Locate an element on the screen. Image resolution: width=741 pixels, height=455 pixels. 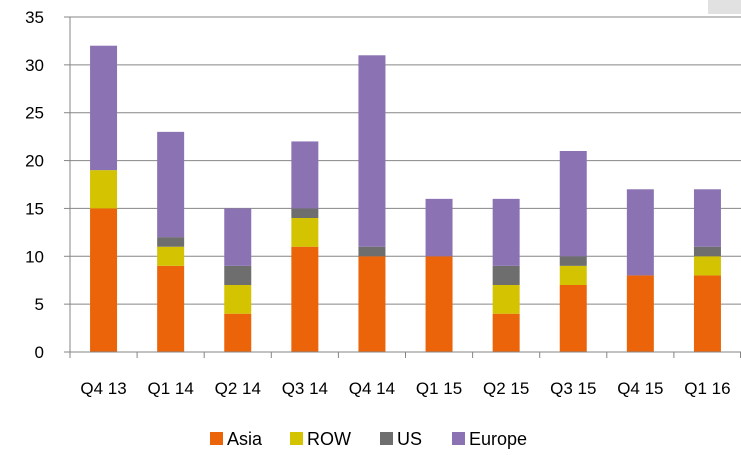
y-tick-label: 20 is located at coordinates (34, 161).